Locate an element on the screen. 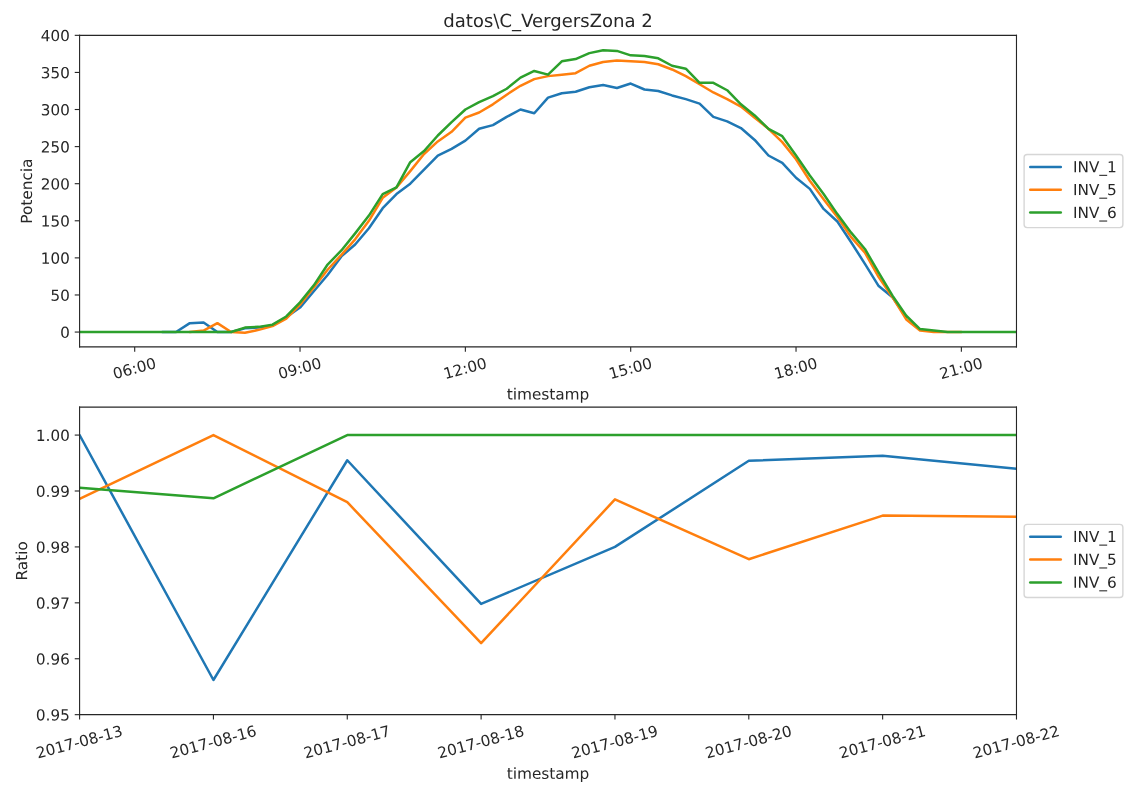  y-tick-label: 0.96 is located at coordinates (52, 659).